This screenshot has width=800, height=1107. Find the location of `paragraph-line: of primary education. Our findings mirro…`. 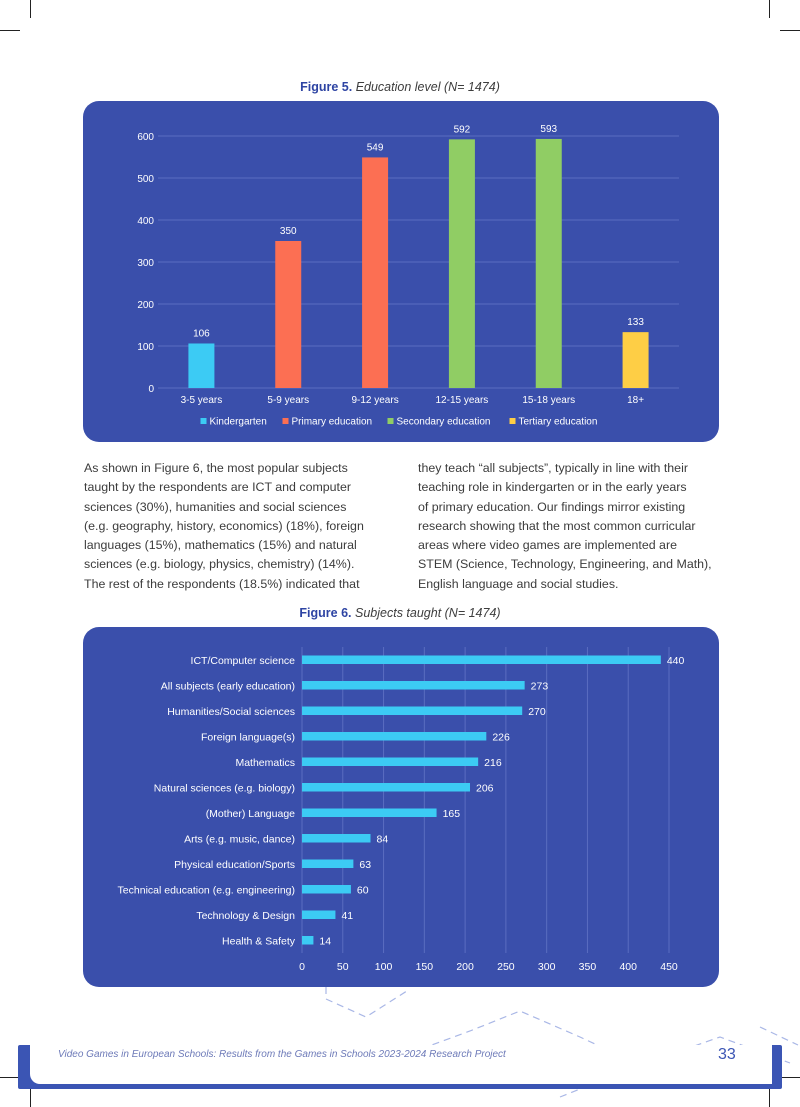

paragraph-line: of primary education. Our findings mirro… is located at coordinates (552, 506).